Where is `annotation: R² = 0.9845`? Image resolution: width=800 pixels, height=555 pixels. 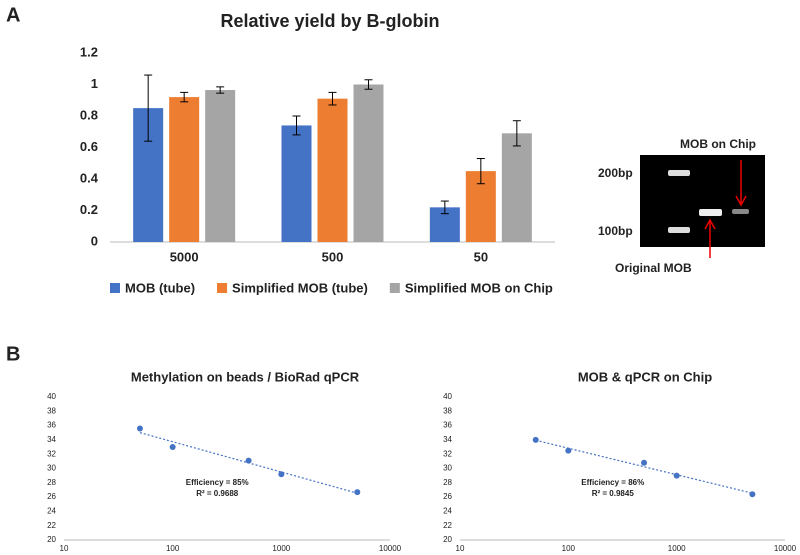 annotation: R² = 0.9845 is located at coordinates (613, 493).